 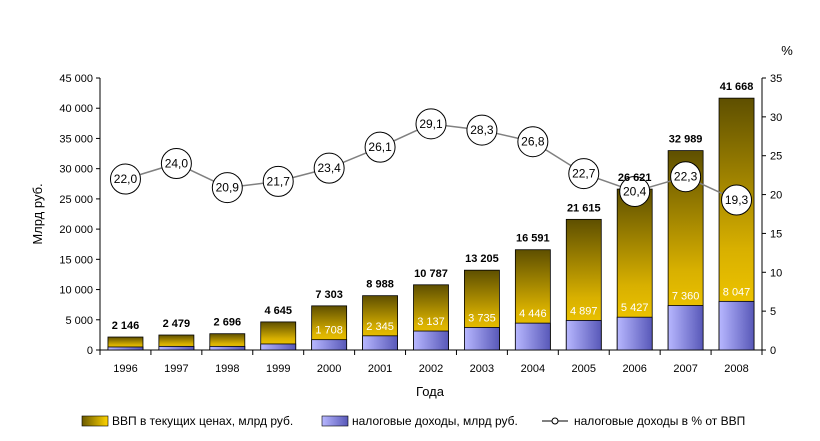 What do you see at coordinates (482, 369) in the screenshot?
I see `x-tick-label: 2003` at bounding box center [482, 369].